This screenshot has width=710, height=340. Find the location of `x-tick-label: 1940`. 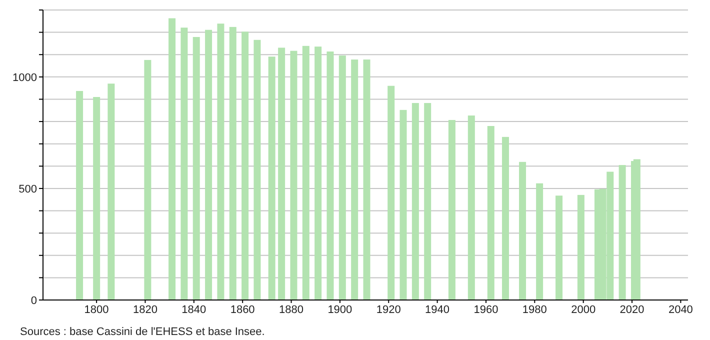

x-tick-label: 1940 is located at coordinates (437, 310).